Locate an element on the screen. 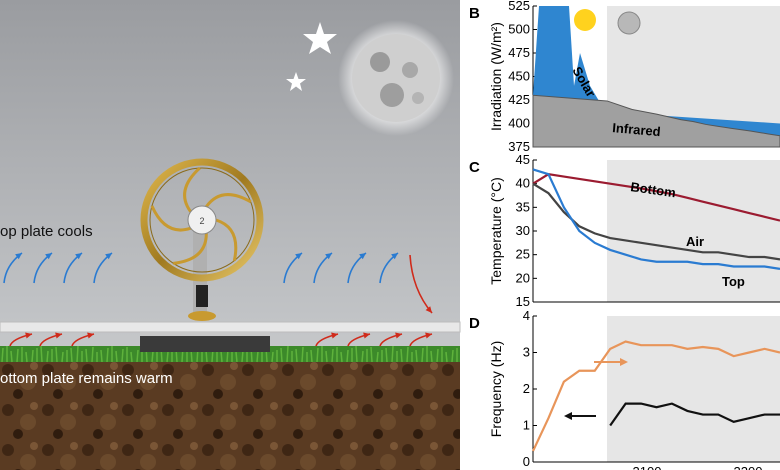 This screenshot has height=470, width=780. black-arrow-head is located at coordinates (568, 416).